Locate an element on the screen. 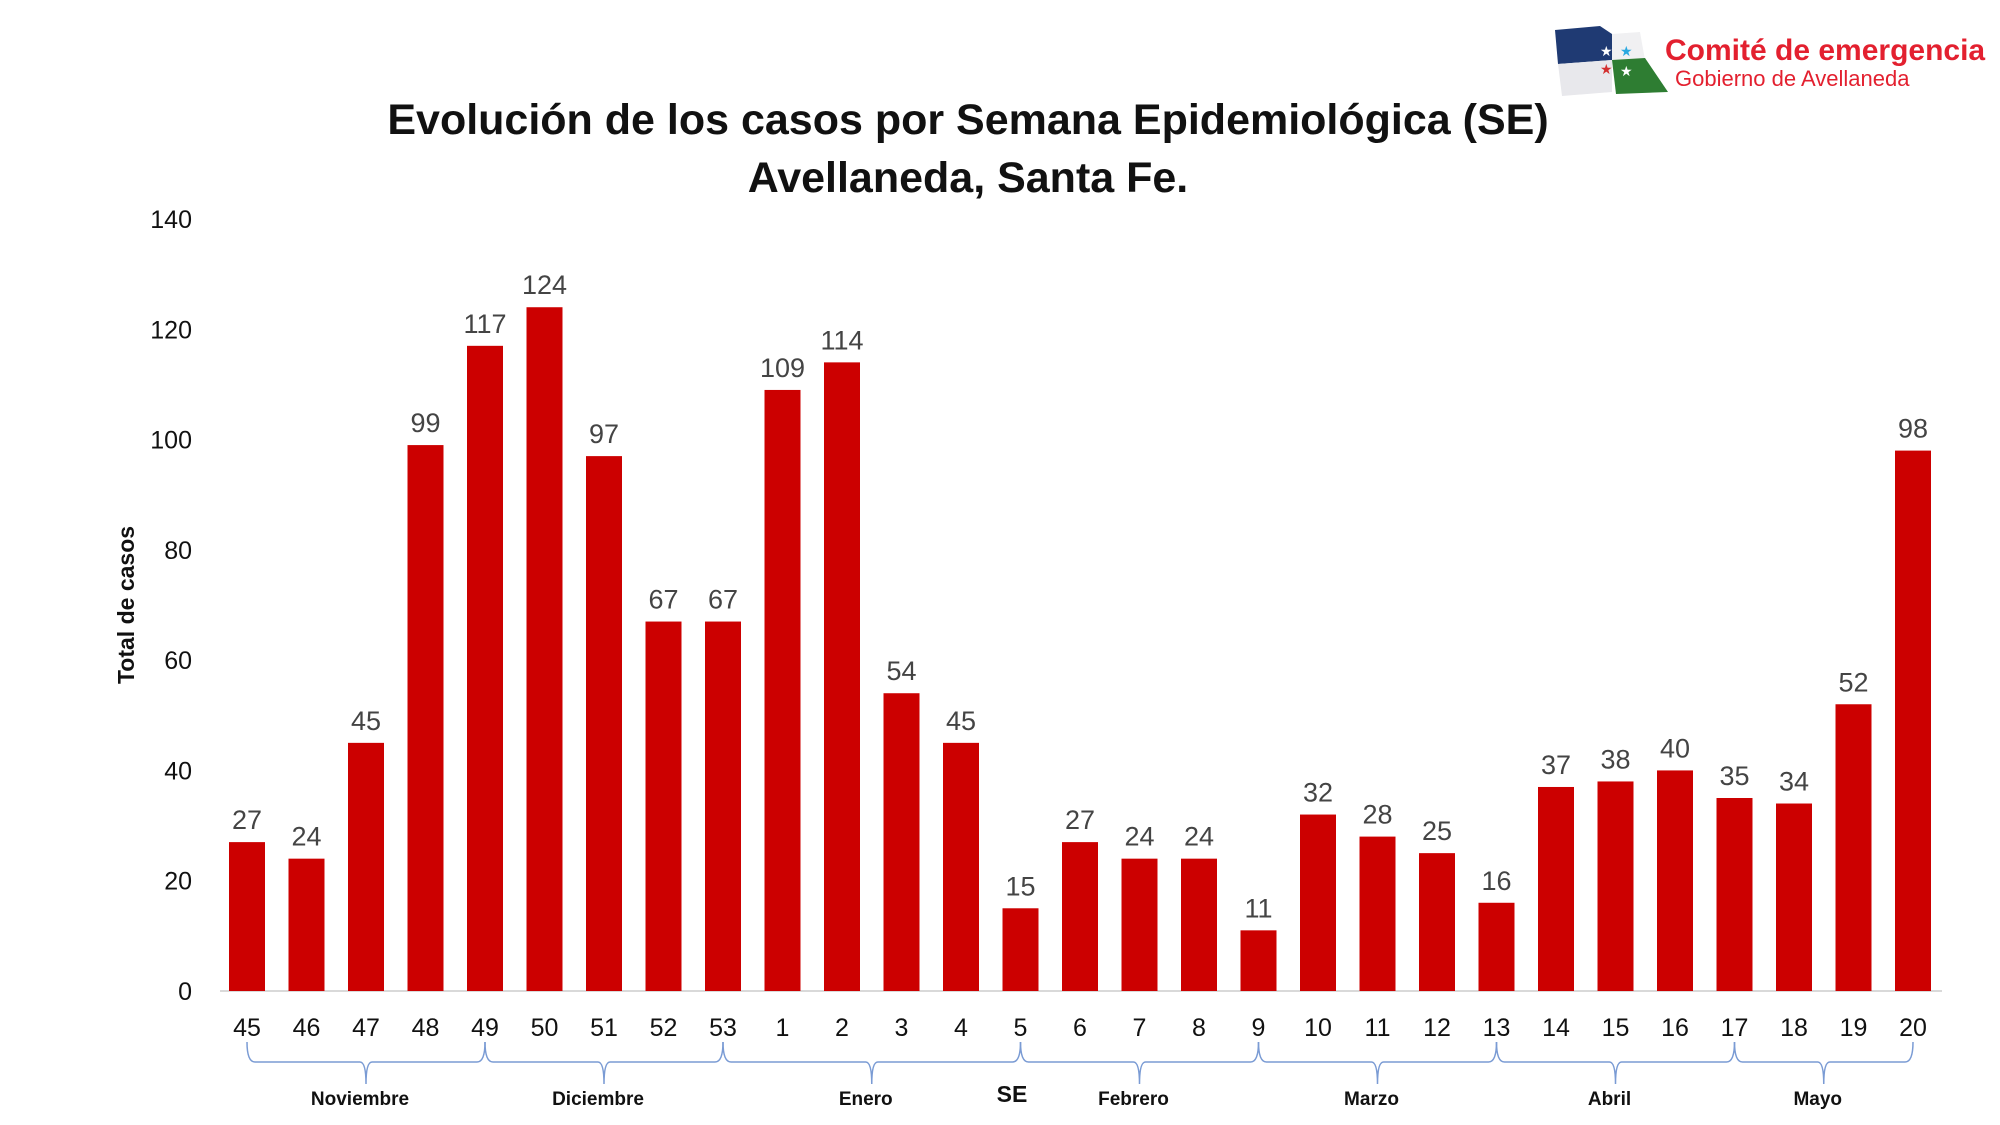  month-bracket: Enero is located at coordinates (872, 1075).